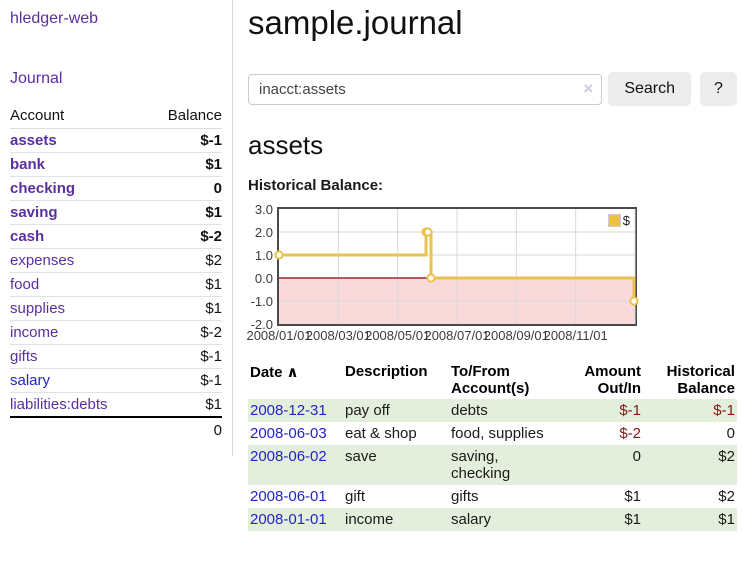 The height and width of the screenshot is (582, 742). I want to click on y-tick-label: 3.0, so click(263, 209).